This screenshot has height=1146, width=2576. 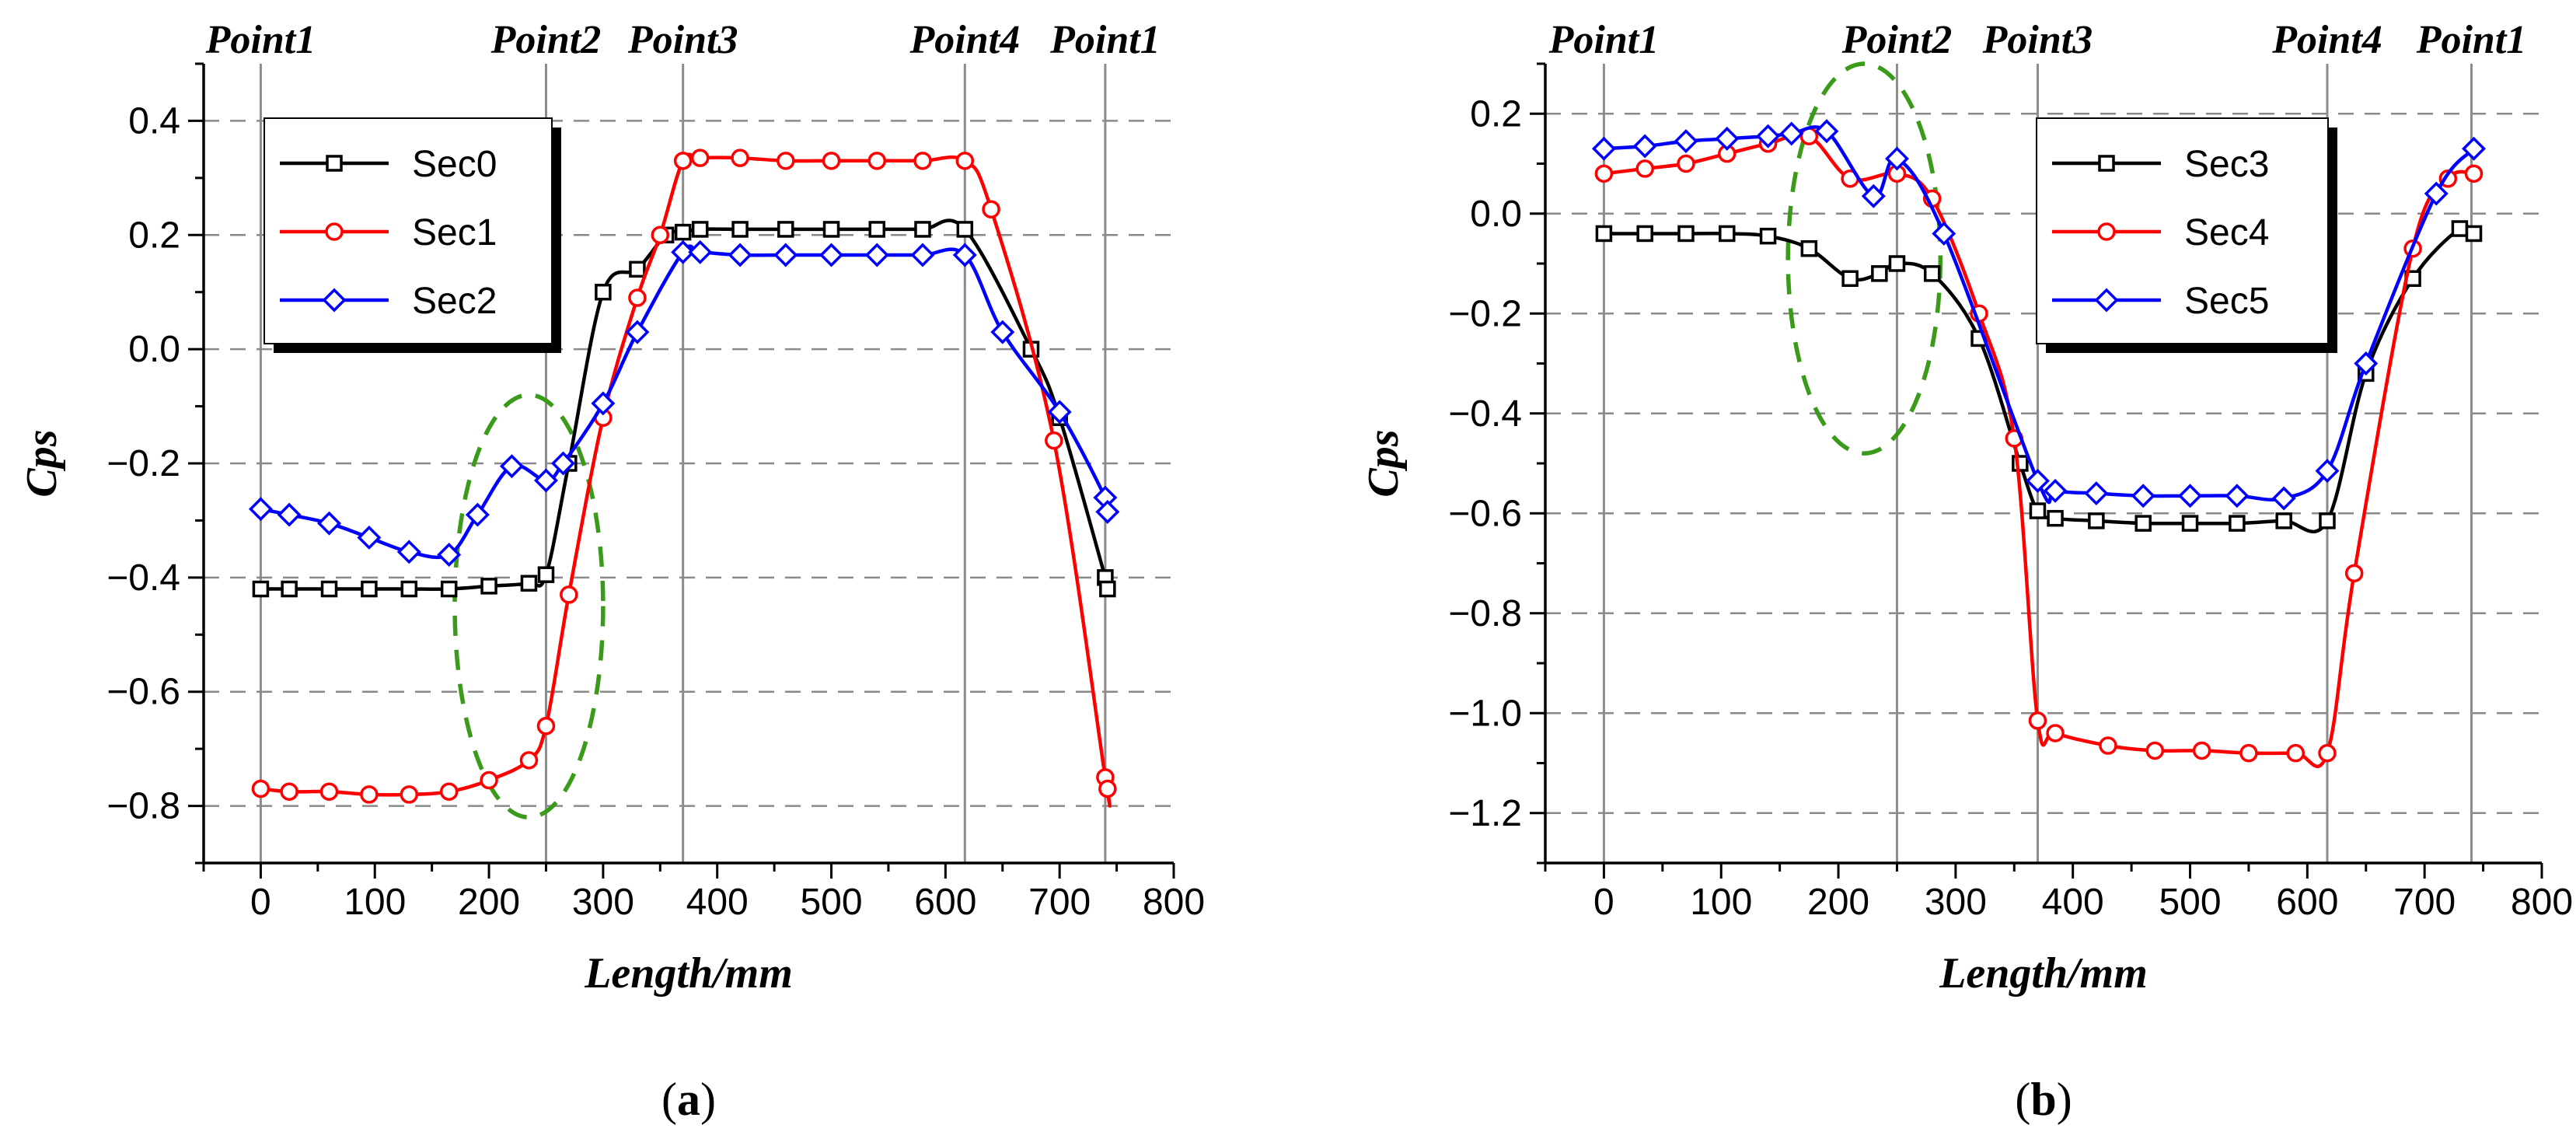 What do you see at coordinates (454, 232) in the screenshot?
I see `legend-label-sec1: Sec1` at bounding box center [454, 232].